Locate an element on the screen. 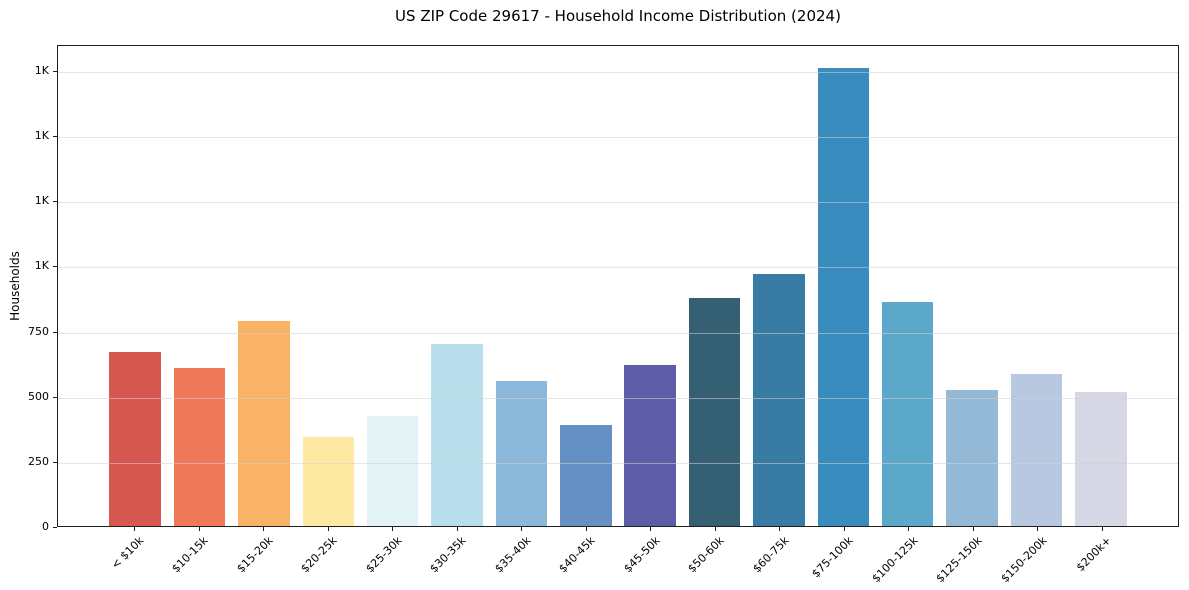 This screenshot has width=1189, height=590. bar-$60-75k is located at coordinates (779, 400).